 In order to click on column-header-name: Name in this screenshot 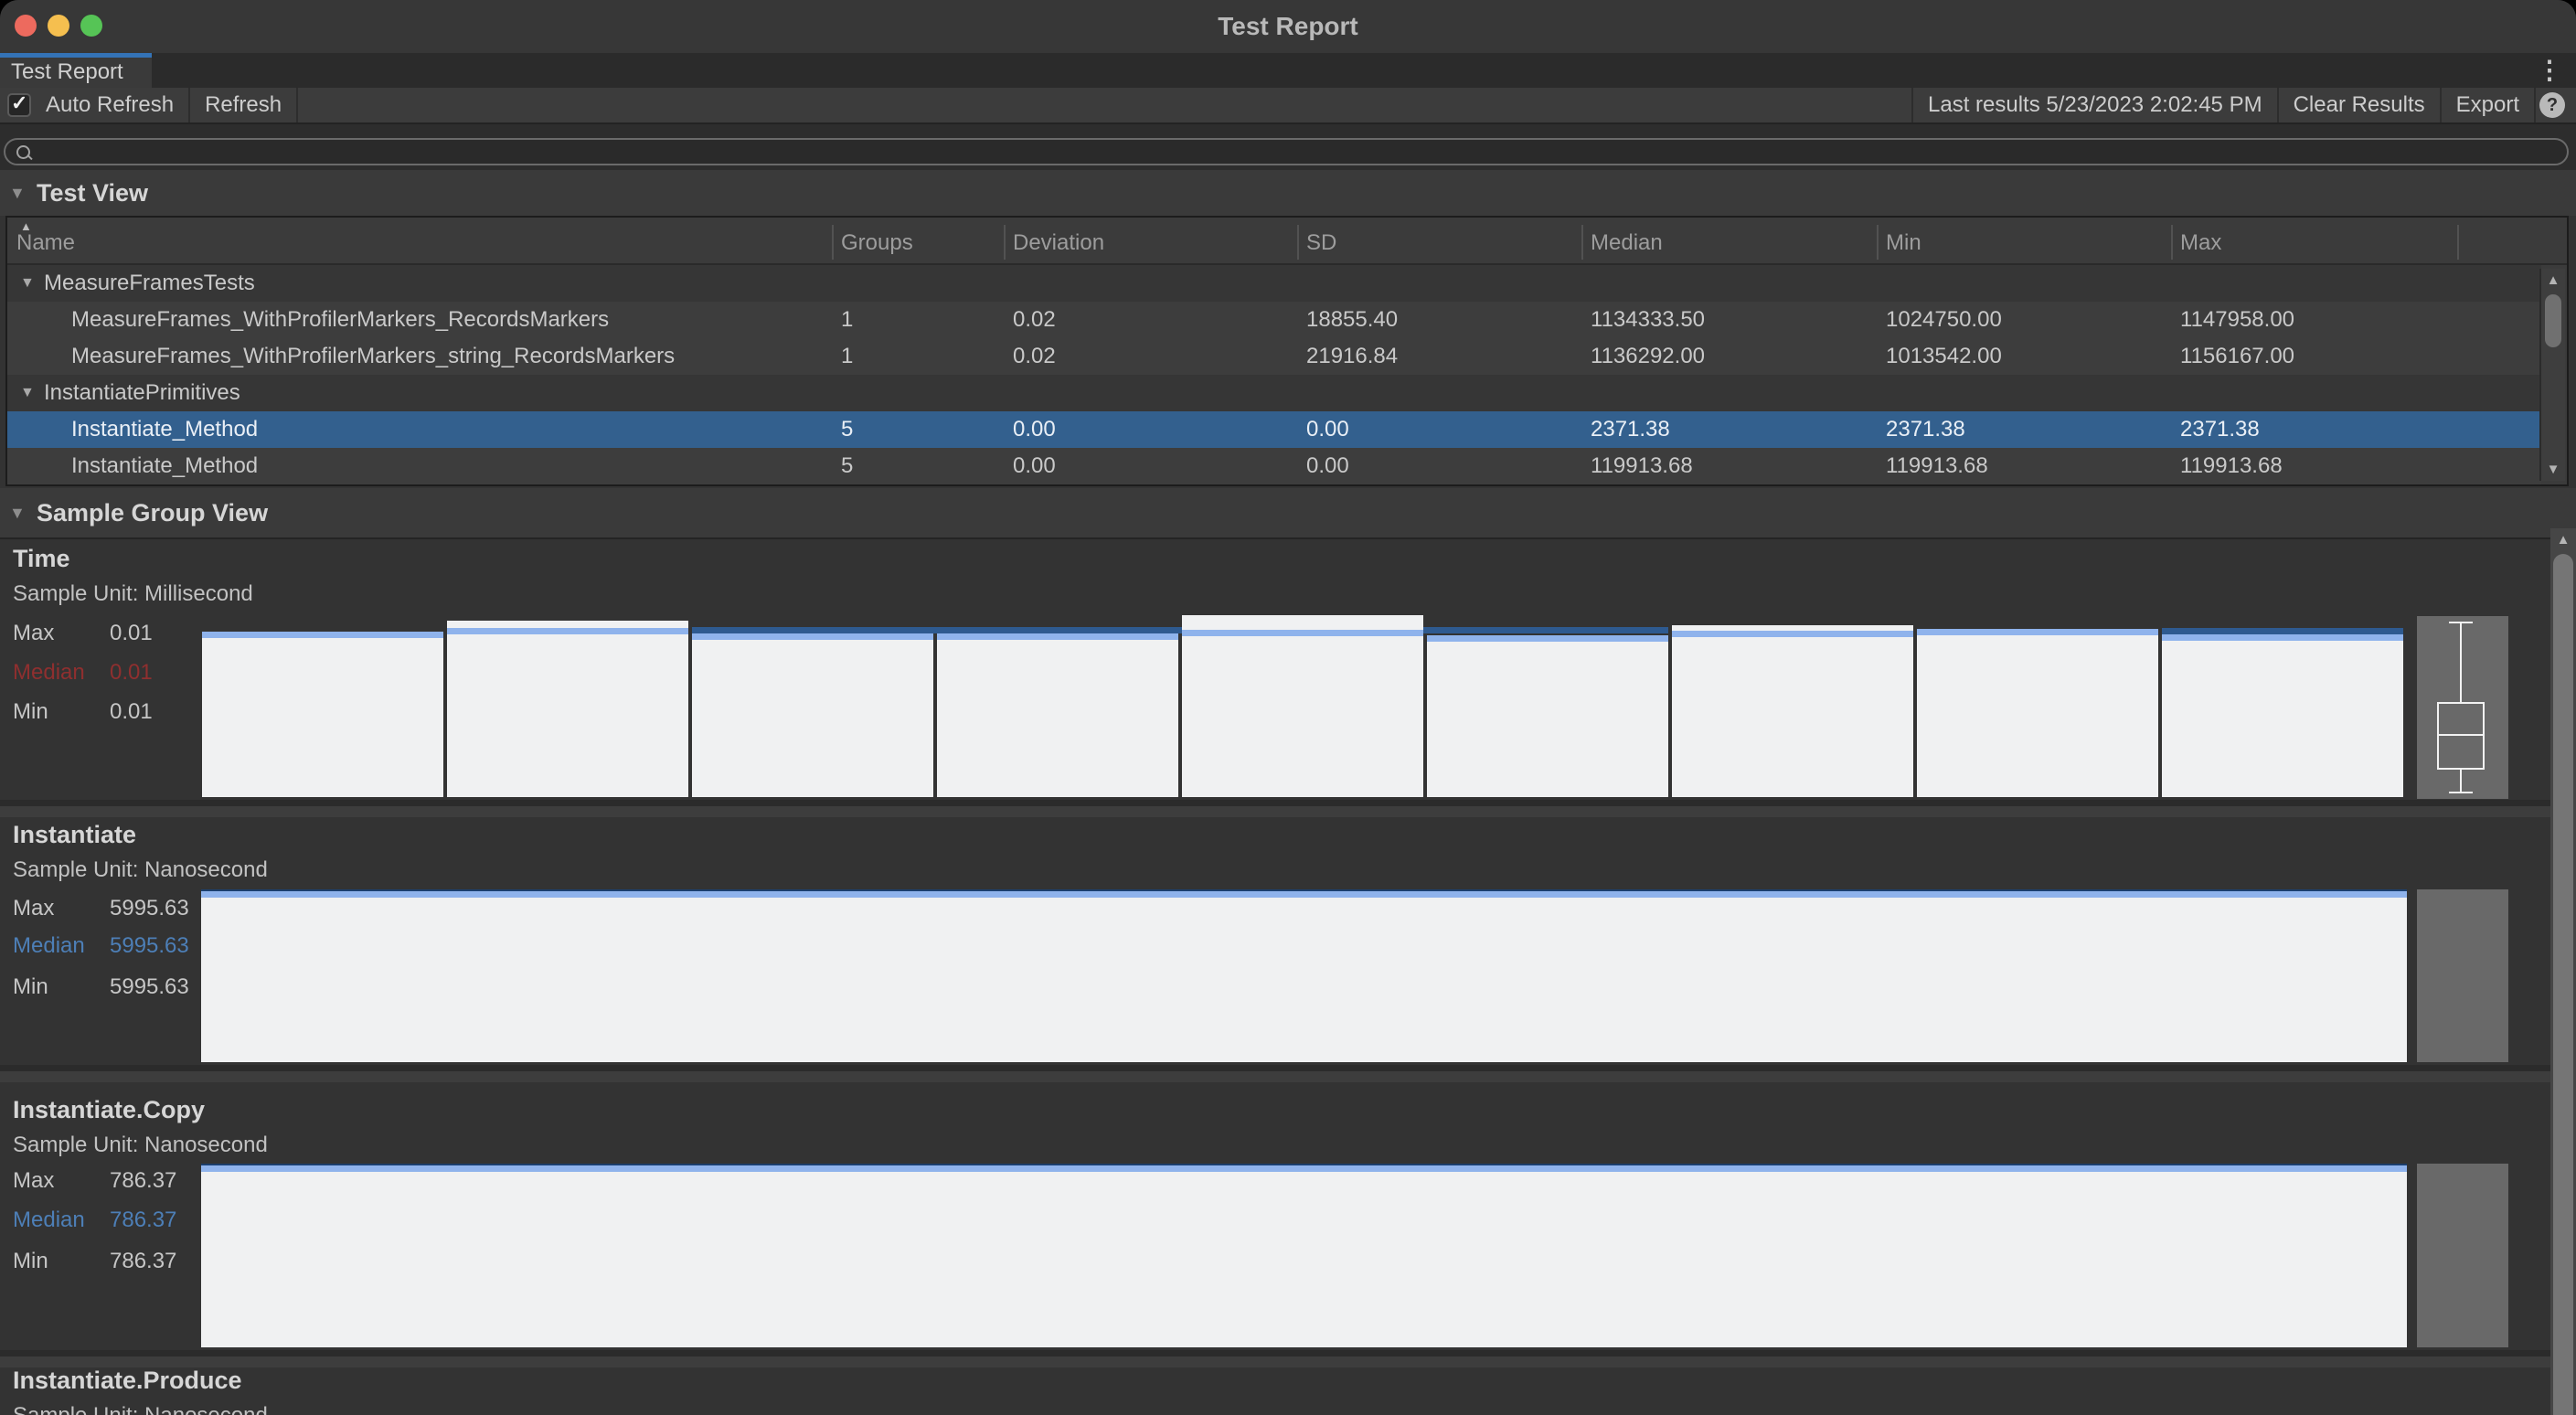, I will do `click(46, 242)`.